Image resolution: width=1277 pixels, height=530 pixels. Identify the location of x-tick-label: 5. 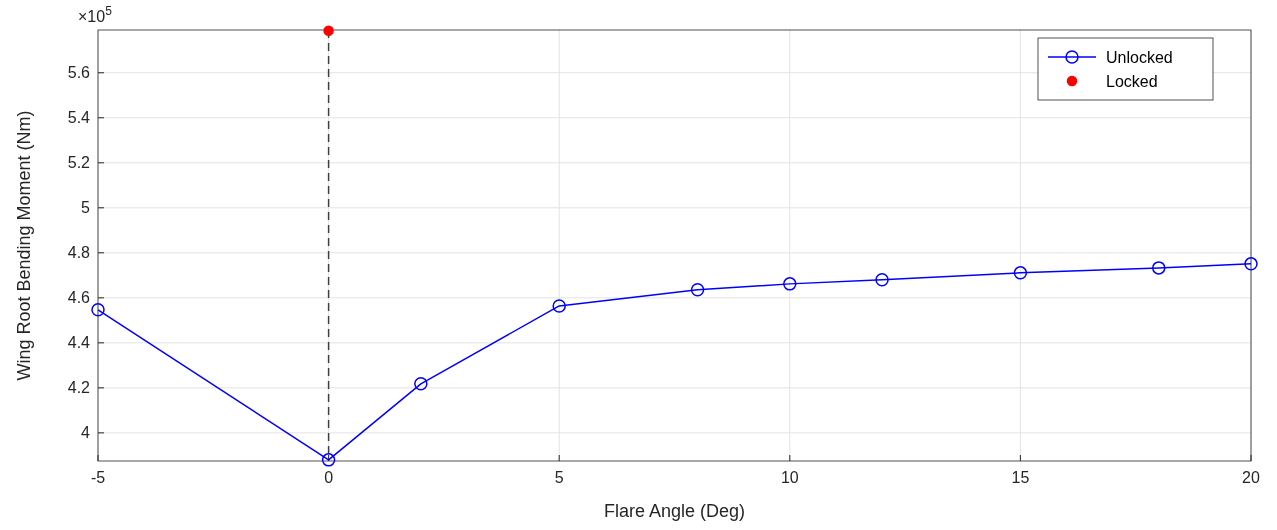
(559, 477).